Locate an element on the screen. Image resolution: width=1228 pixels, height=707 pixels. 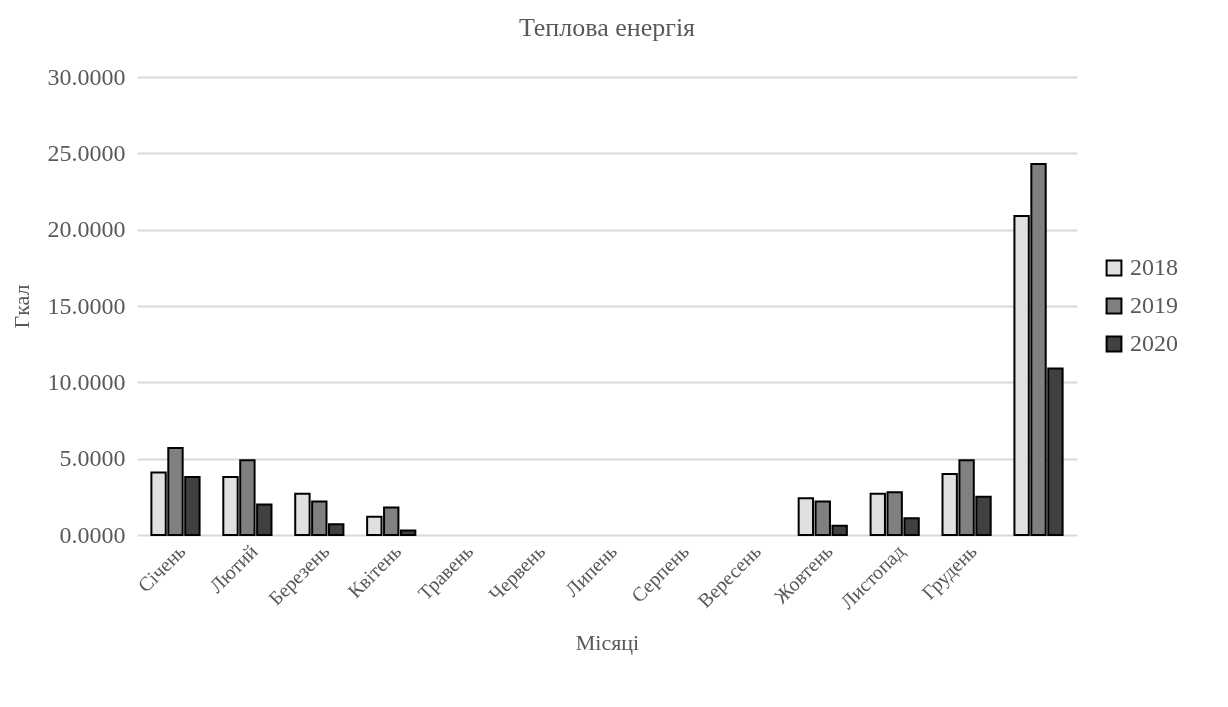
y-tick-label: 20.0000 is located at coordinates (86, 229).